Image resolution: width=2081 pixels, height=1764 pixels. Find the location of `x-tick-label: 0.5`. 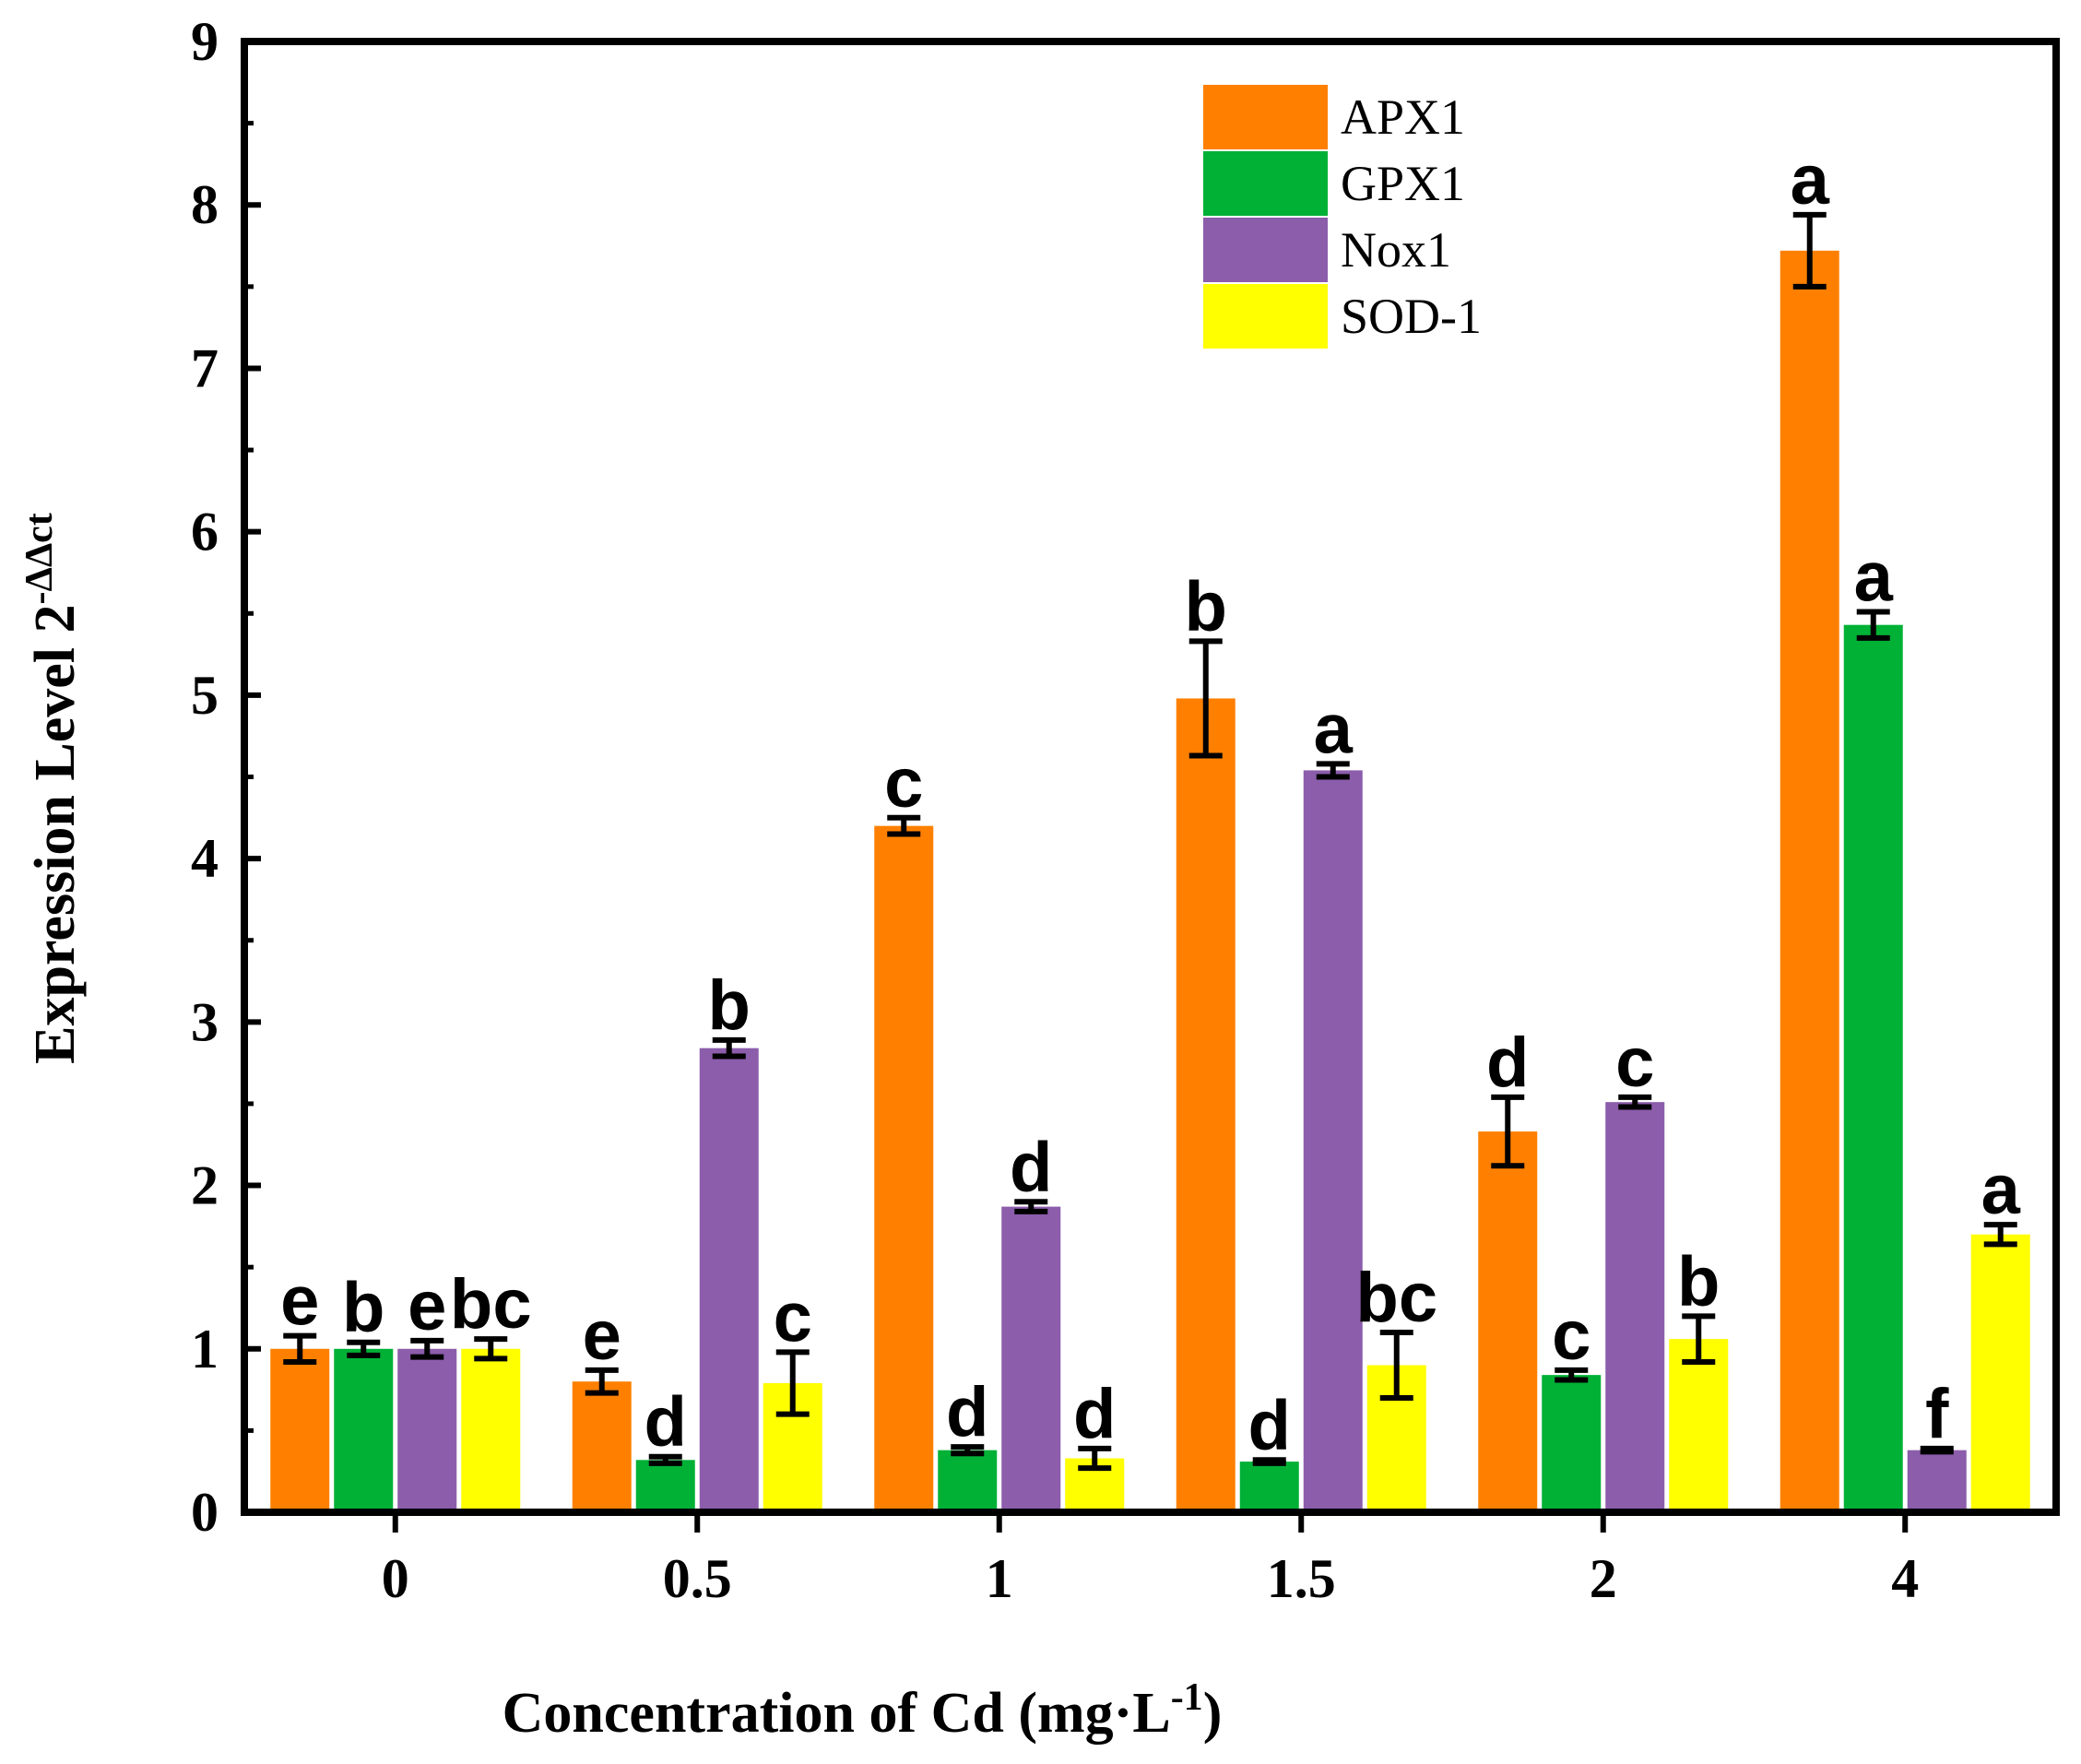

x-tick-label: 0.5 is located at coordinates (698, 1578).